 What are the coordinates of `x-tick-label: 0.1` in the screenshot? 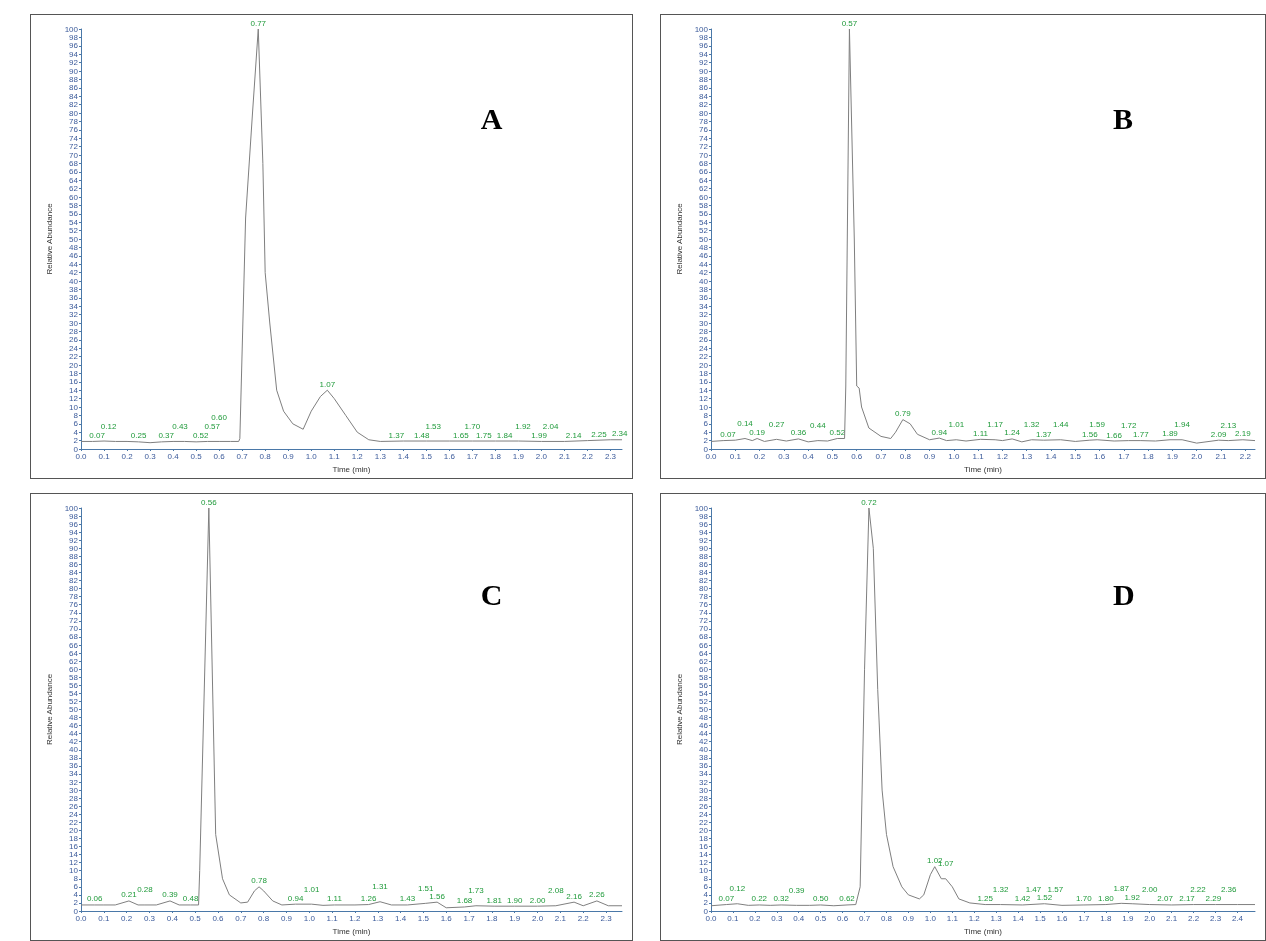 It's located at (735, 456).